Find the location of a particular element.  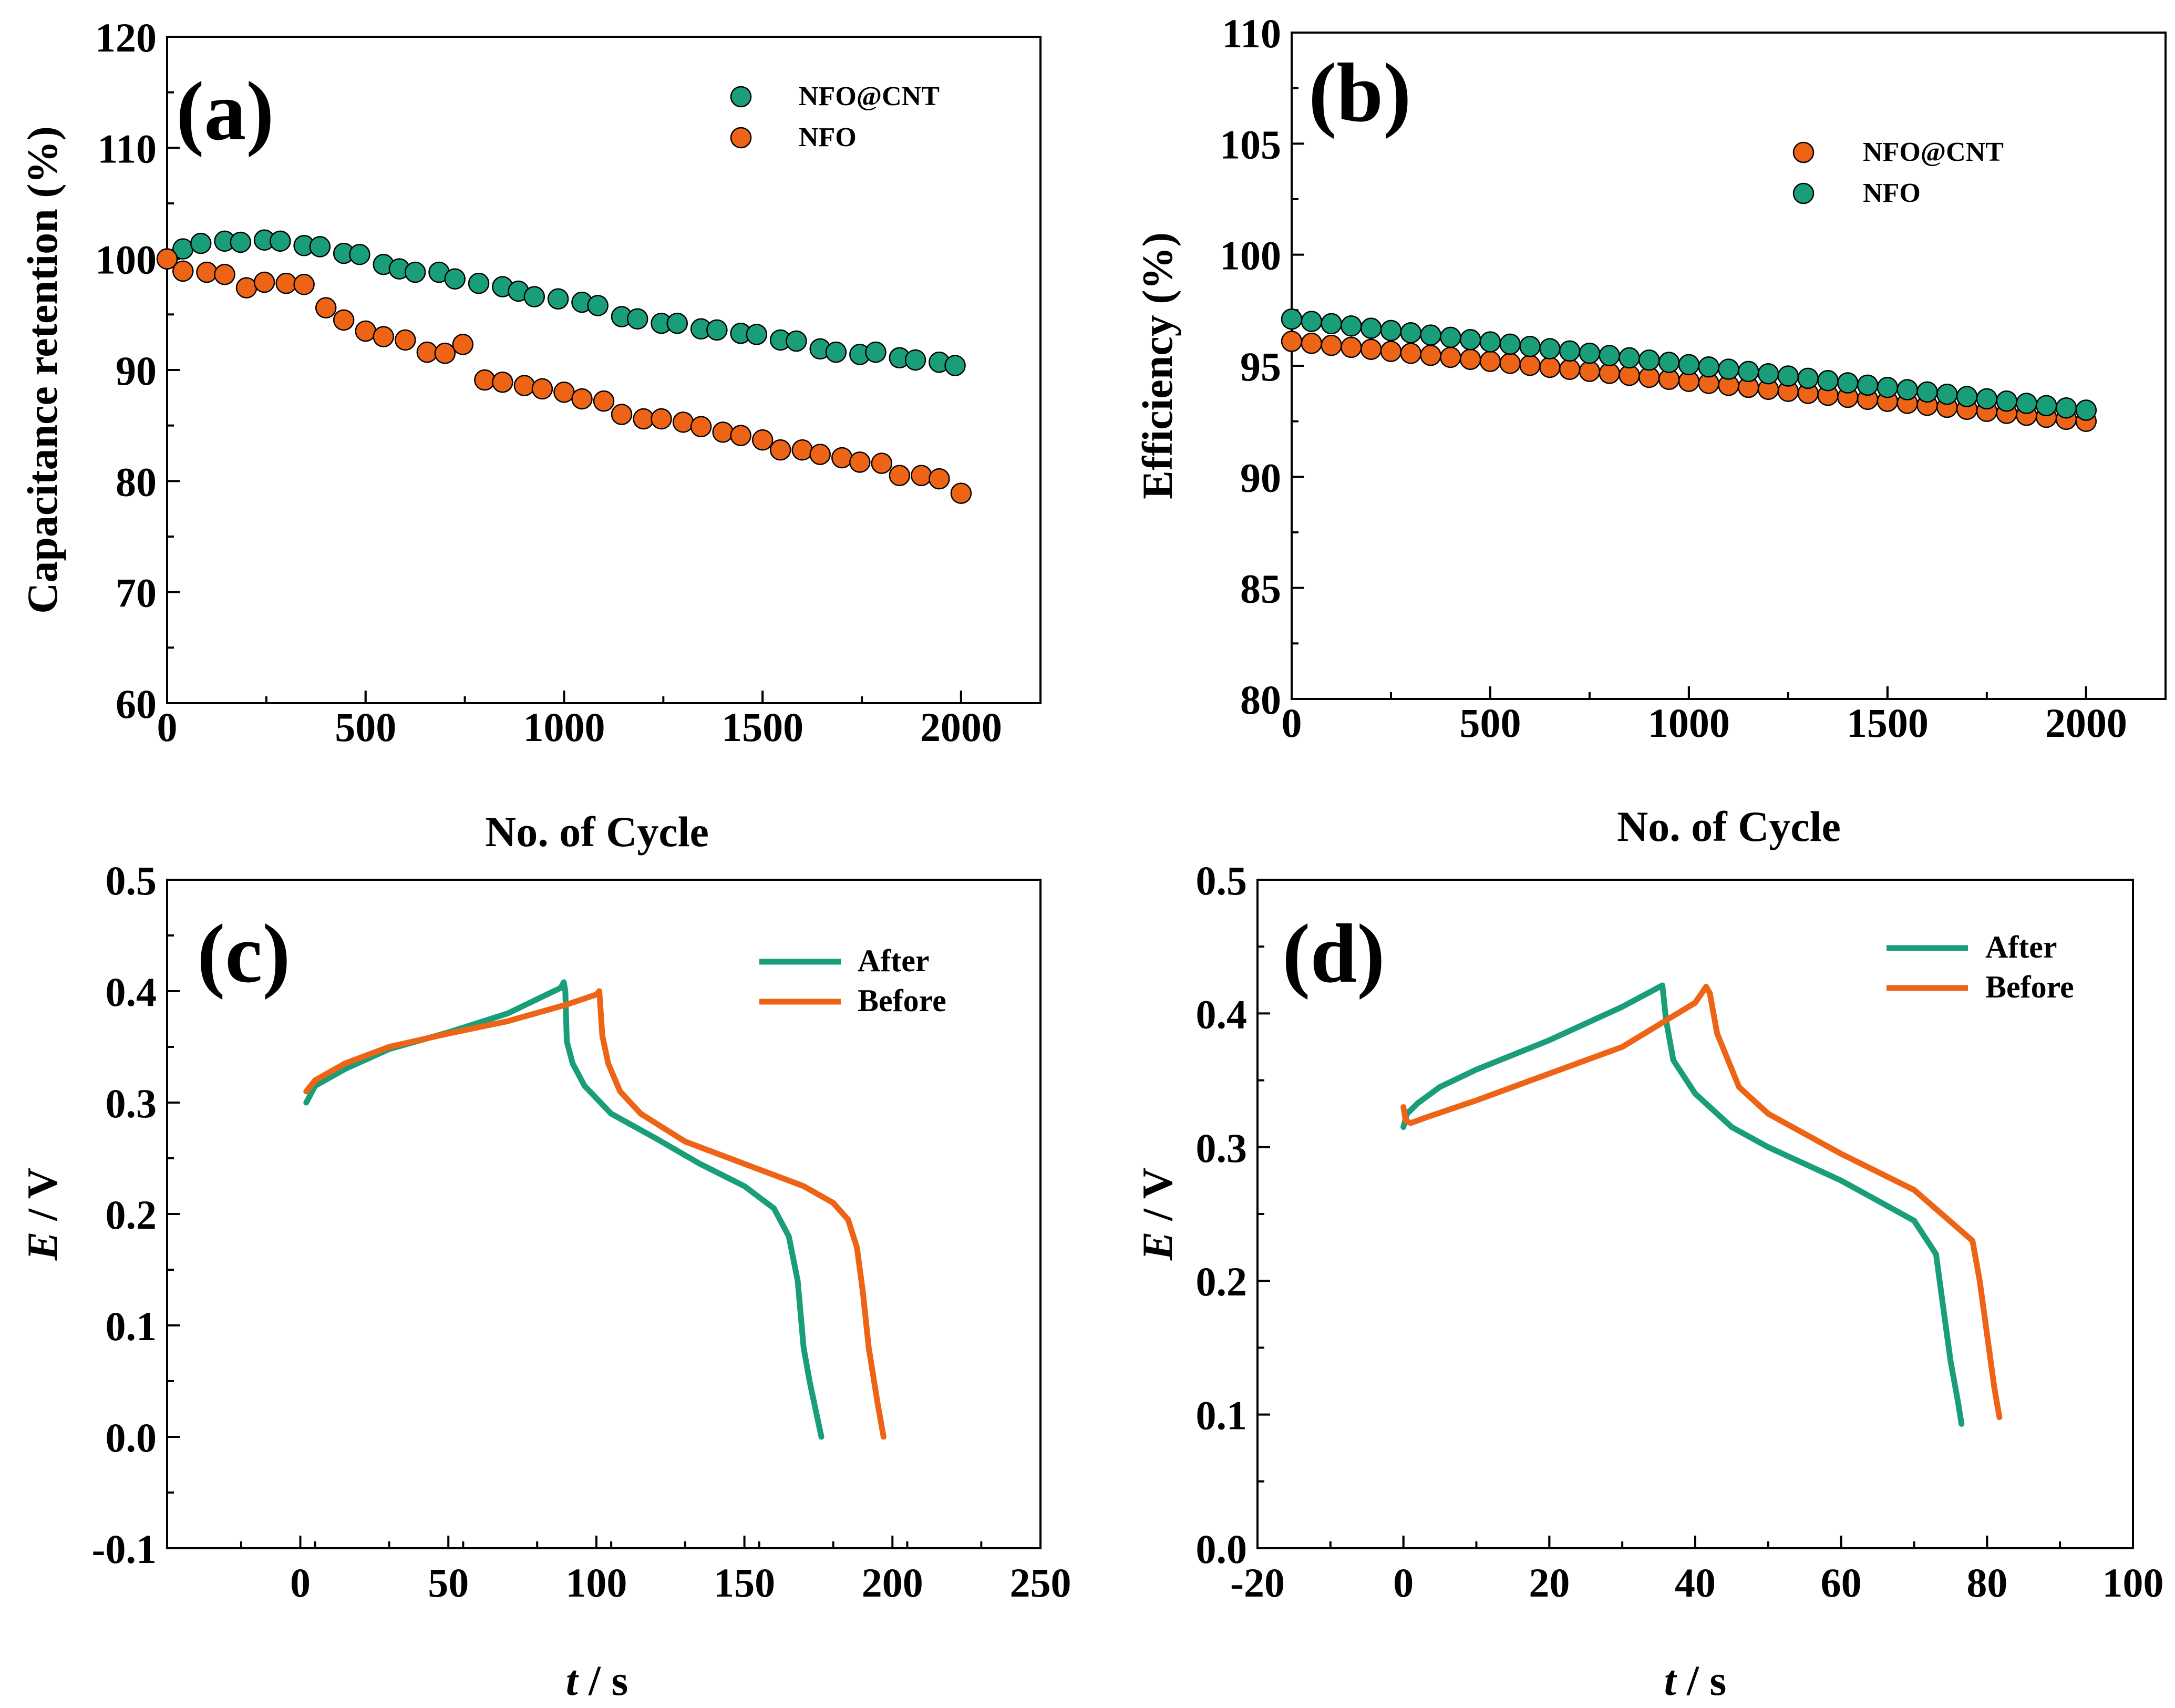

series-before is located at coordinates (1701, 1202).